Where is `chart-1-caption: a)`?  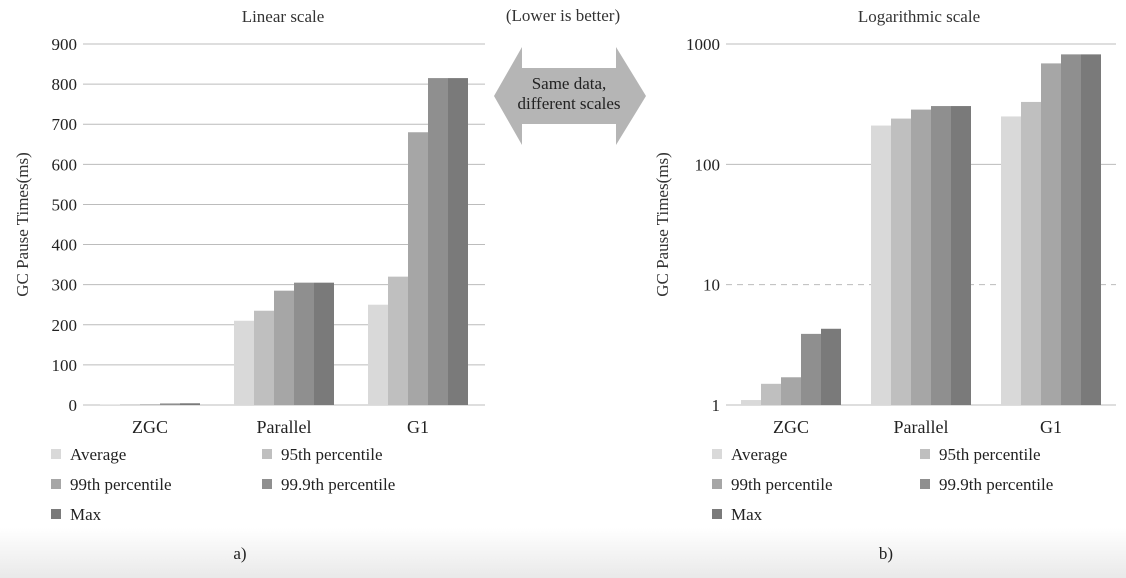
chart-1-caption: a) is located at coordinates (239, 553).